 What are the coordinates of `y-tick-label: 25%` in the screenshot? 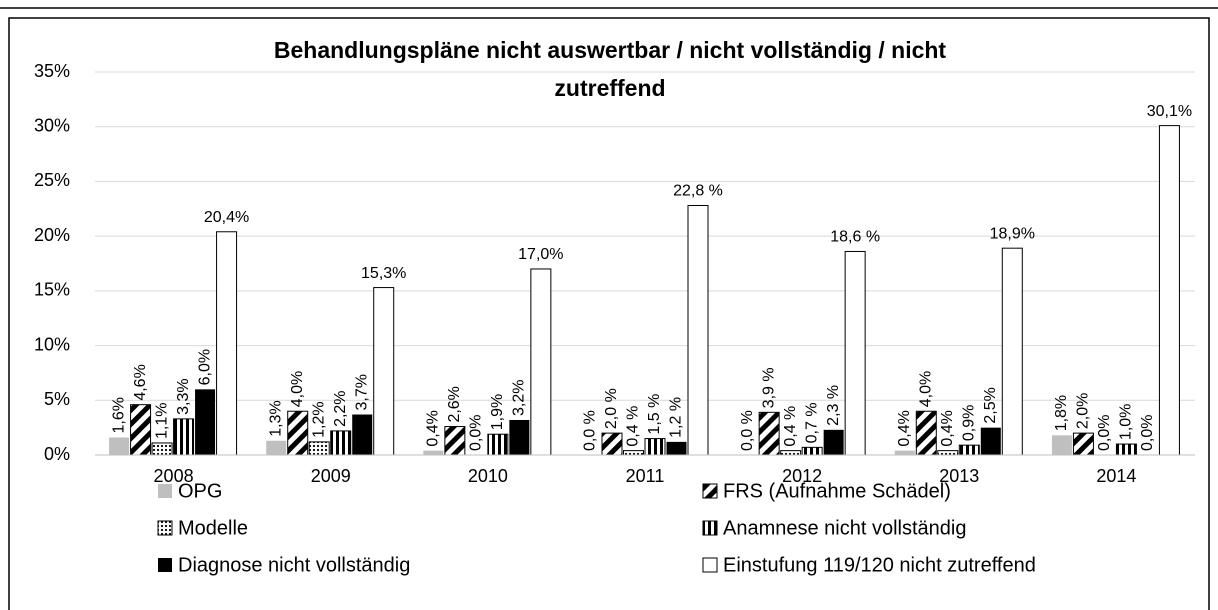 It's located at (52, 180).